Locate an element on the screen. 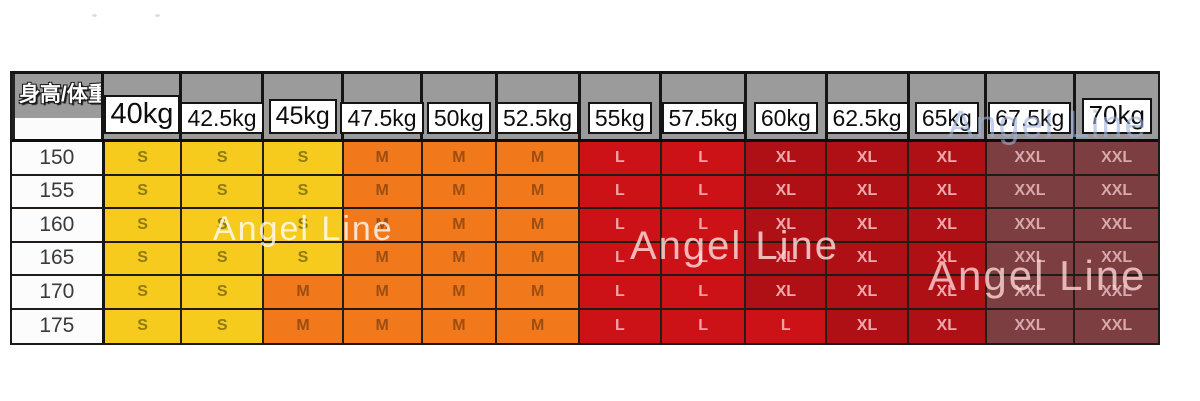 The height and width of the screenshot is (401, 1200). weight-header-cell: 65kg is located at coordinates (949, 106).